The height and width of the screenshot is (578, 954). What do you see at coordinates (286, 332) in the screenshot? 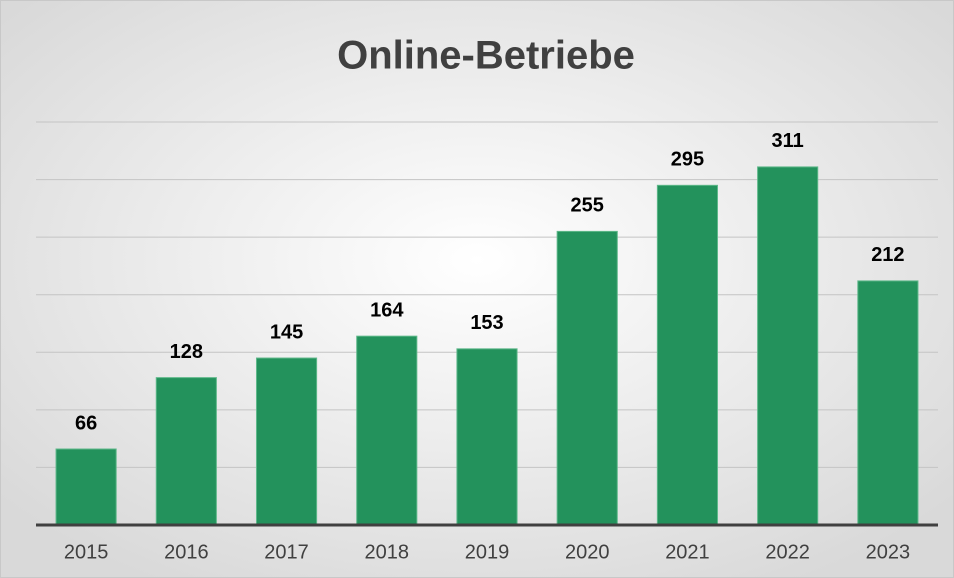
I see `data-label: 145` at bounding box center [286, 332].